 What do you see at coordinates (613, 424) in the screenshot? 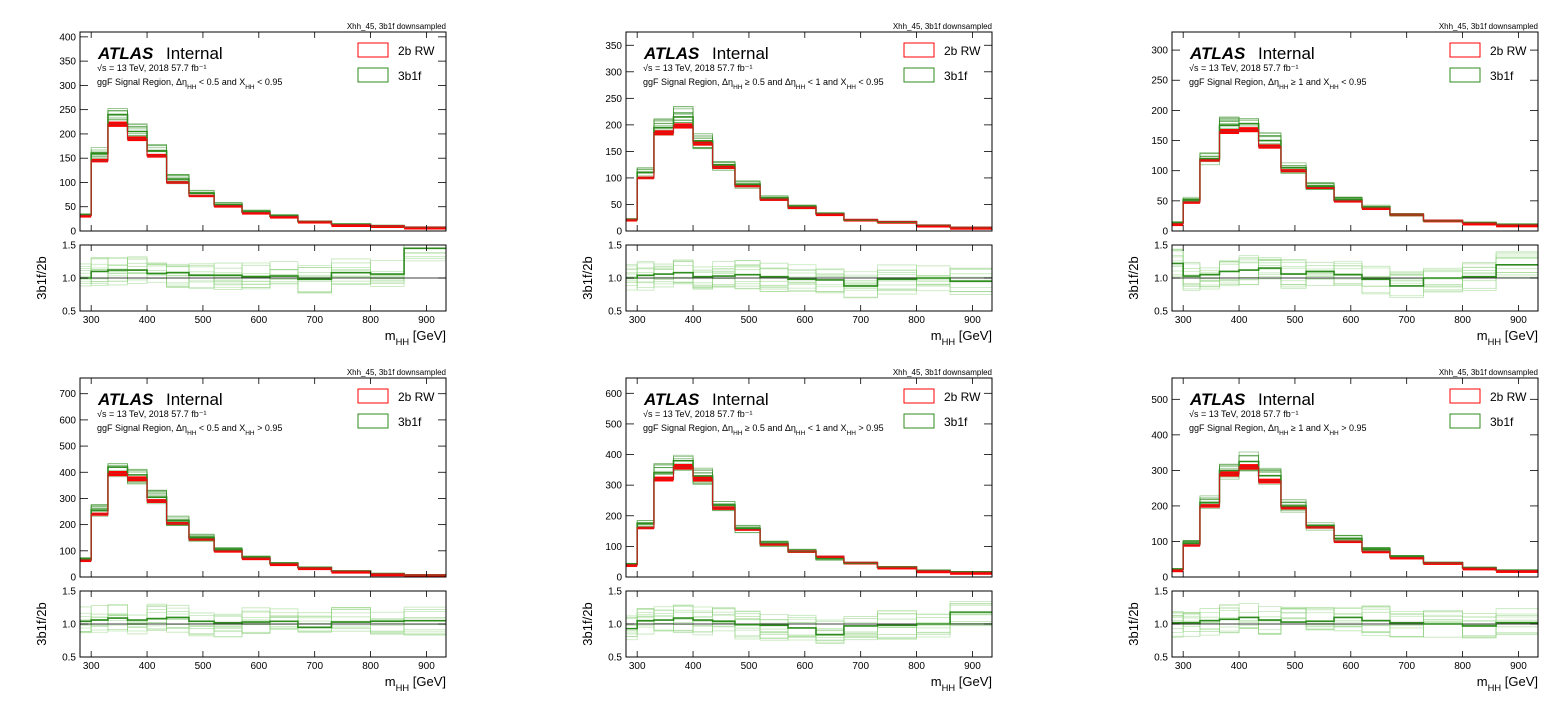
I see `y-tick-label: 500` at bounding box center [613, 424].